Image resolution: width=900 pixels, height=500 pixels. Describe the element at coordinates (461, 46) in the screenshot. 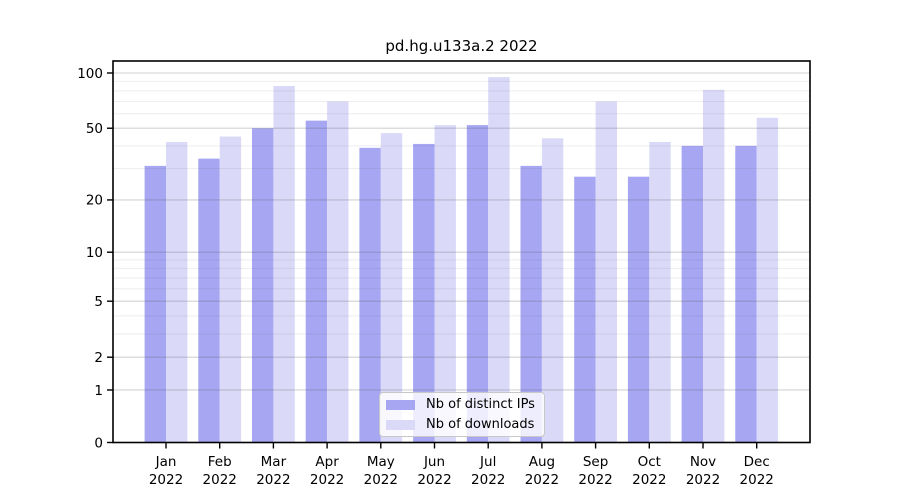

I see `chart-title: pd.hg.u133a.2 2022` at that location.